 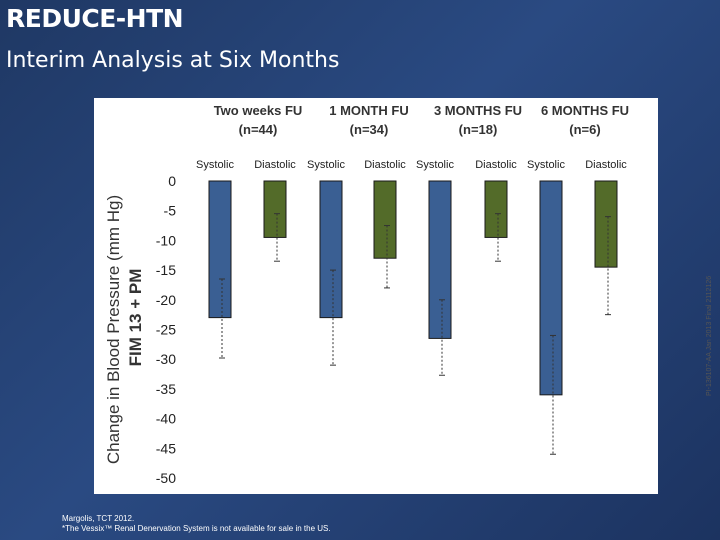 What do you see at coordinates (166, 448) in the screenshot?
I see `y-tick-label: -45` at bounding box center [166, 448].